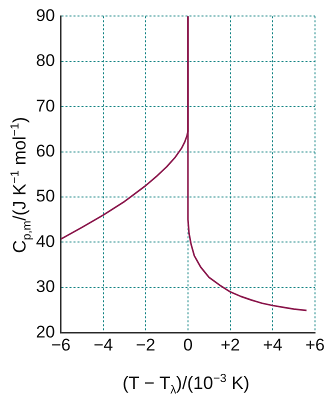 Image resolution: width=329 pixels, height=401 pixels. What do you see at coordinates (186, 384) in the screenshot?
I see `x-axis-title: (T − T$_{λ}$)/(10$^{−3}$ K)` at bounding box center [186, 384].